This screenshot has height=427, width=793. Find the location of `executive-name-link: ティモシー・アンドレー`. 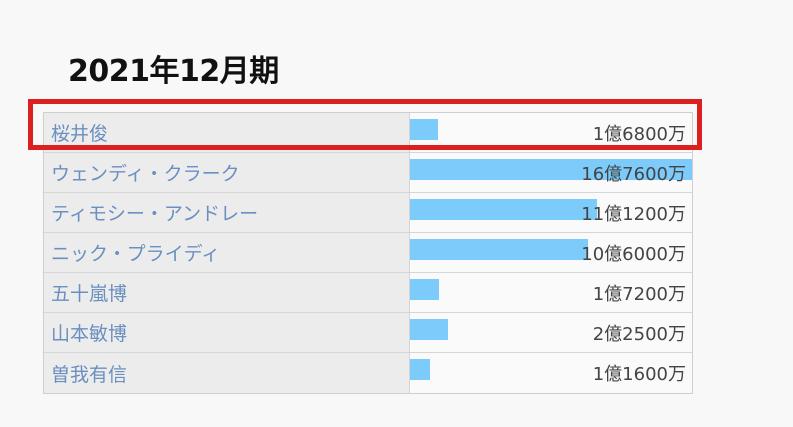

executive-name-link: ティモシー・アンドレー is located at coordinates (155, 214).